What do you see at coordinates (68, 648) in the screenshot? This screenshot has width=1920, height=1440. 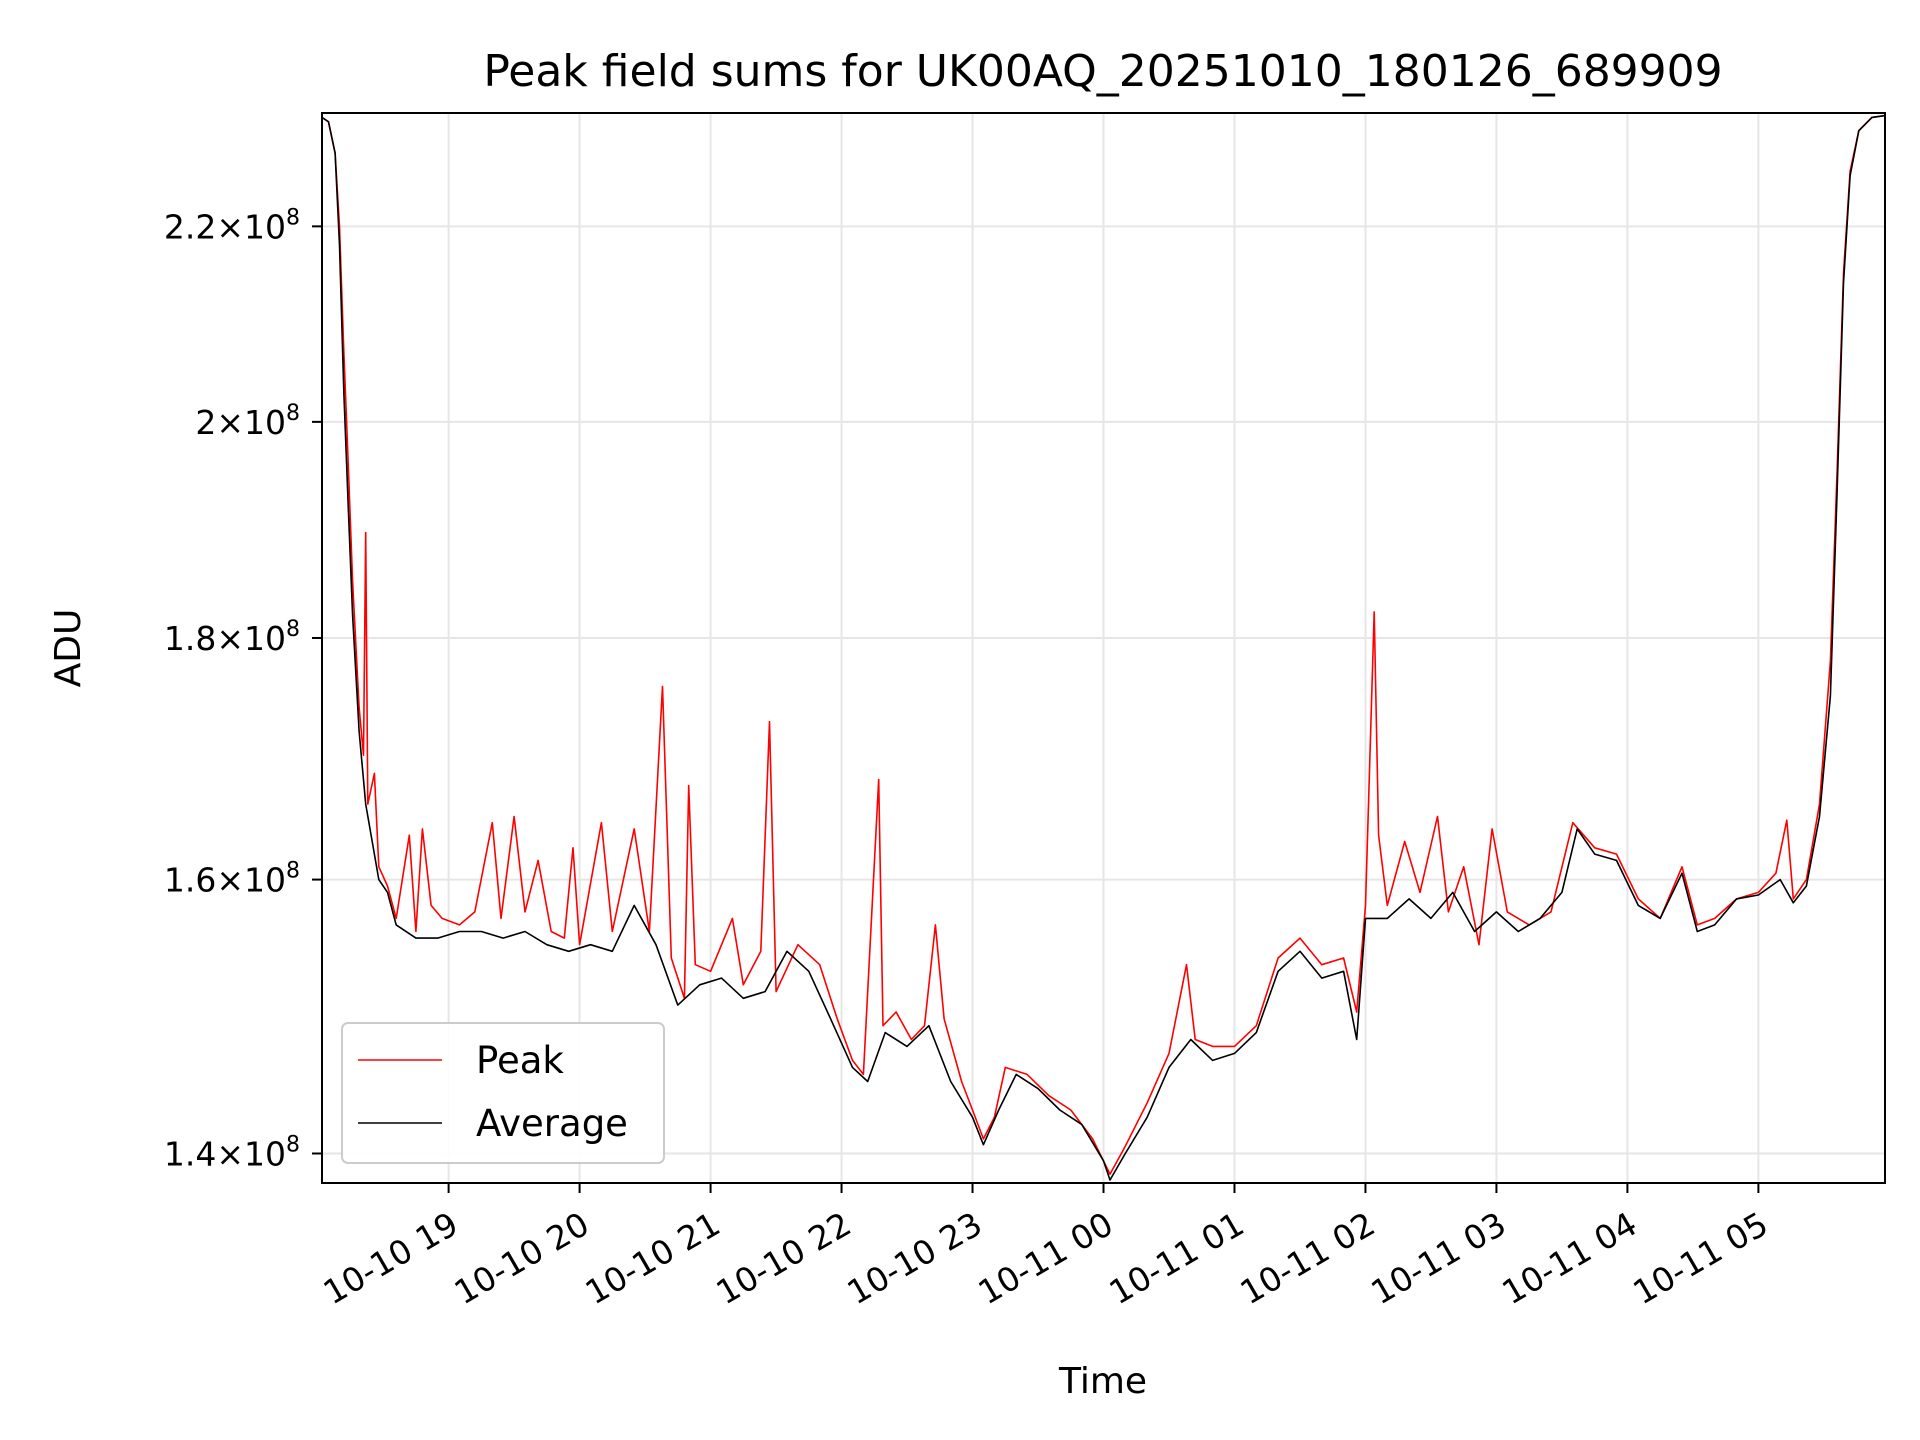 I see `y-axis-label: ADU` at bounding box center [68, 648].